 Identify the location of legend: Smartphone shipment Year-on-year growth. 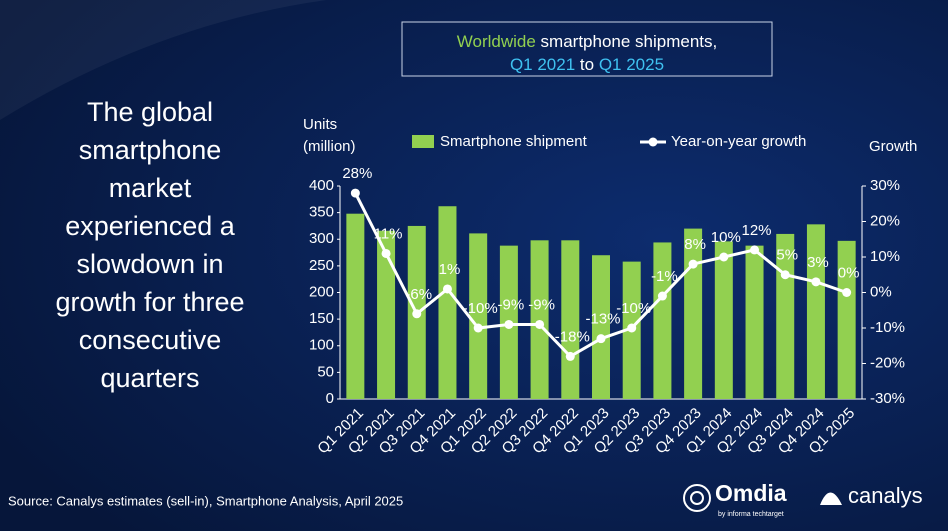
(609, 141).